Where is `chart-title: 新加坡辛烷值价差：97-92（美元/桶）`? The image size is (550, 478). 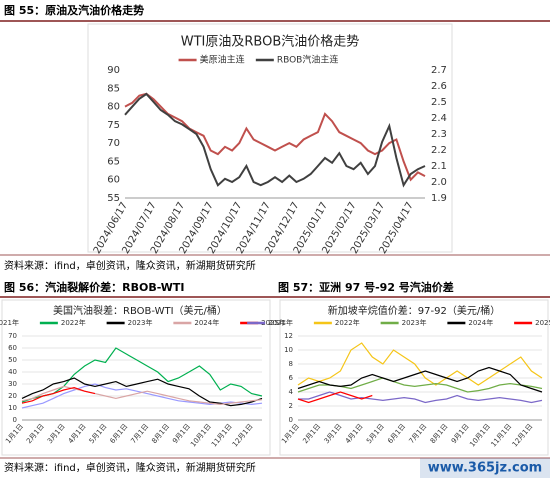
chart-title: 新加坡辛烷值价差：97-92（美元/桶） is located at coordinates (414, 310).